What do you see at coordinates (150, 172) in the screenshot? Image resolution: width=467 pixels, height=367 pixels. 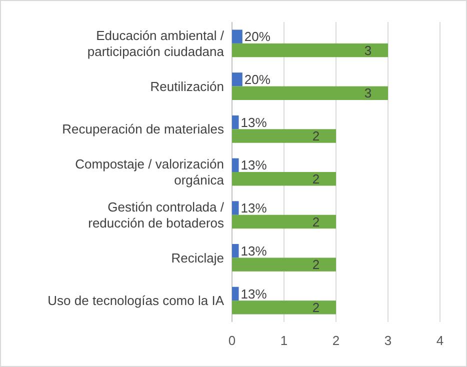 I see `y-tick-label: Compostaje / valorización orgánica` at bounding box center [150, 172].